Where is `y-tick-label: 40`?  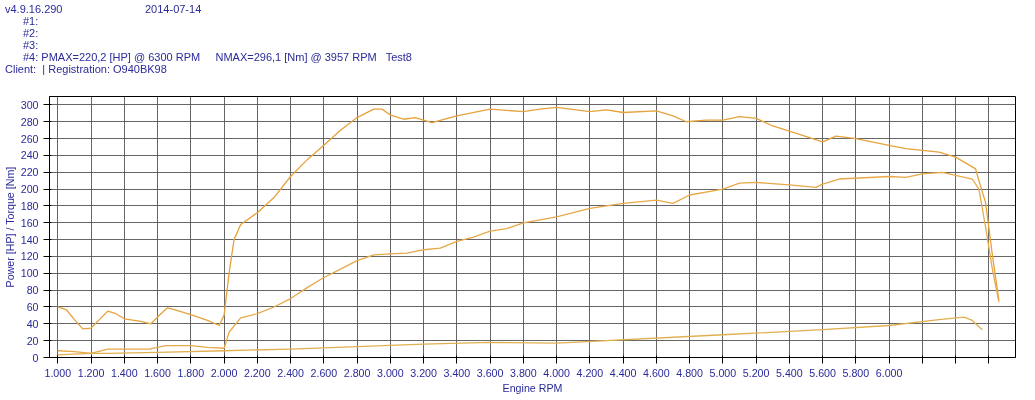 y-tick-label: 40 is located at coordinates (32, 323).